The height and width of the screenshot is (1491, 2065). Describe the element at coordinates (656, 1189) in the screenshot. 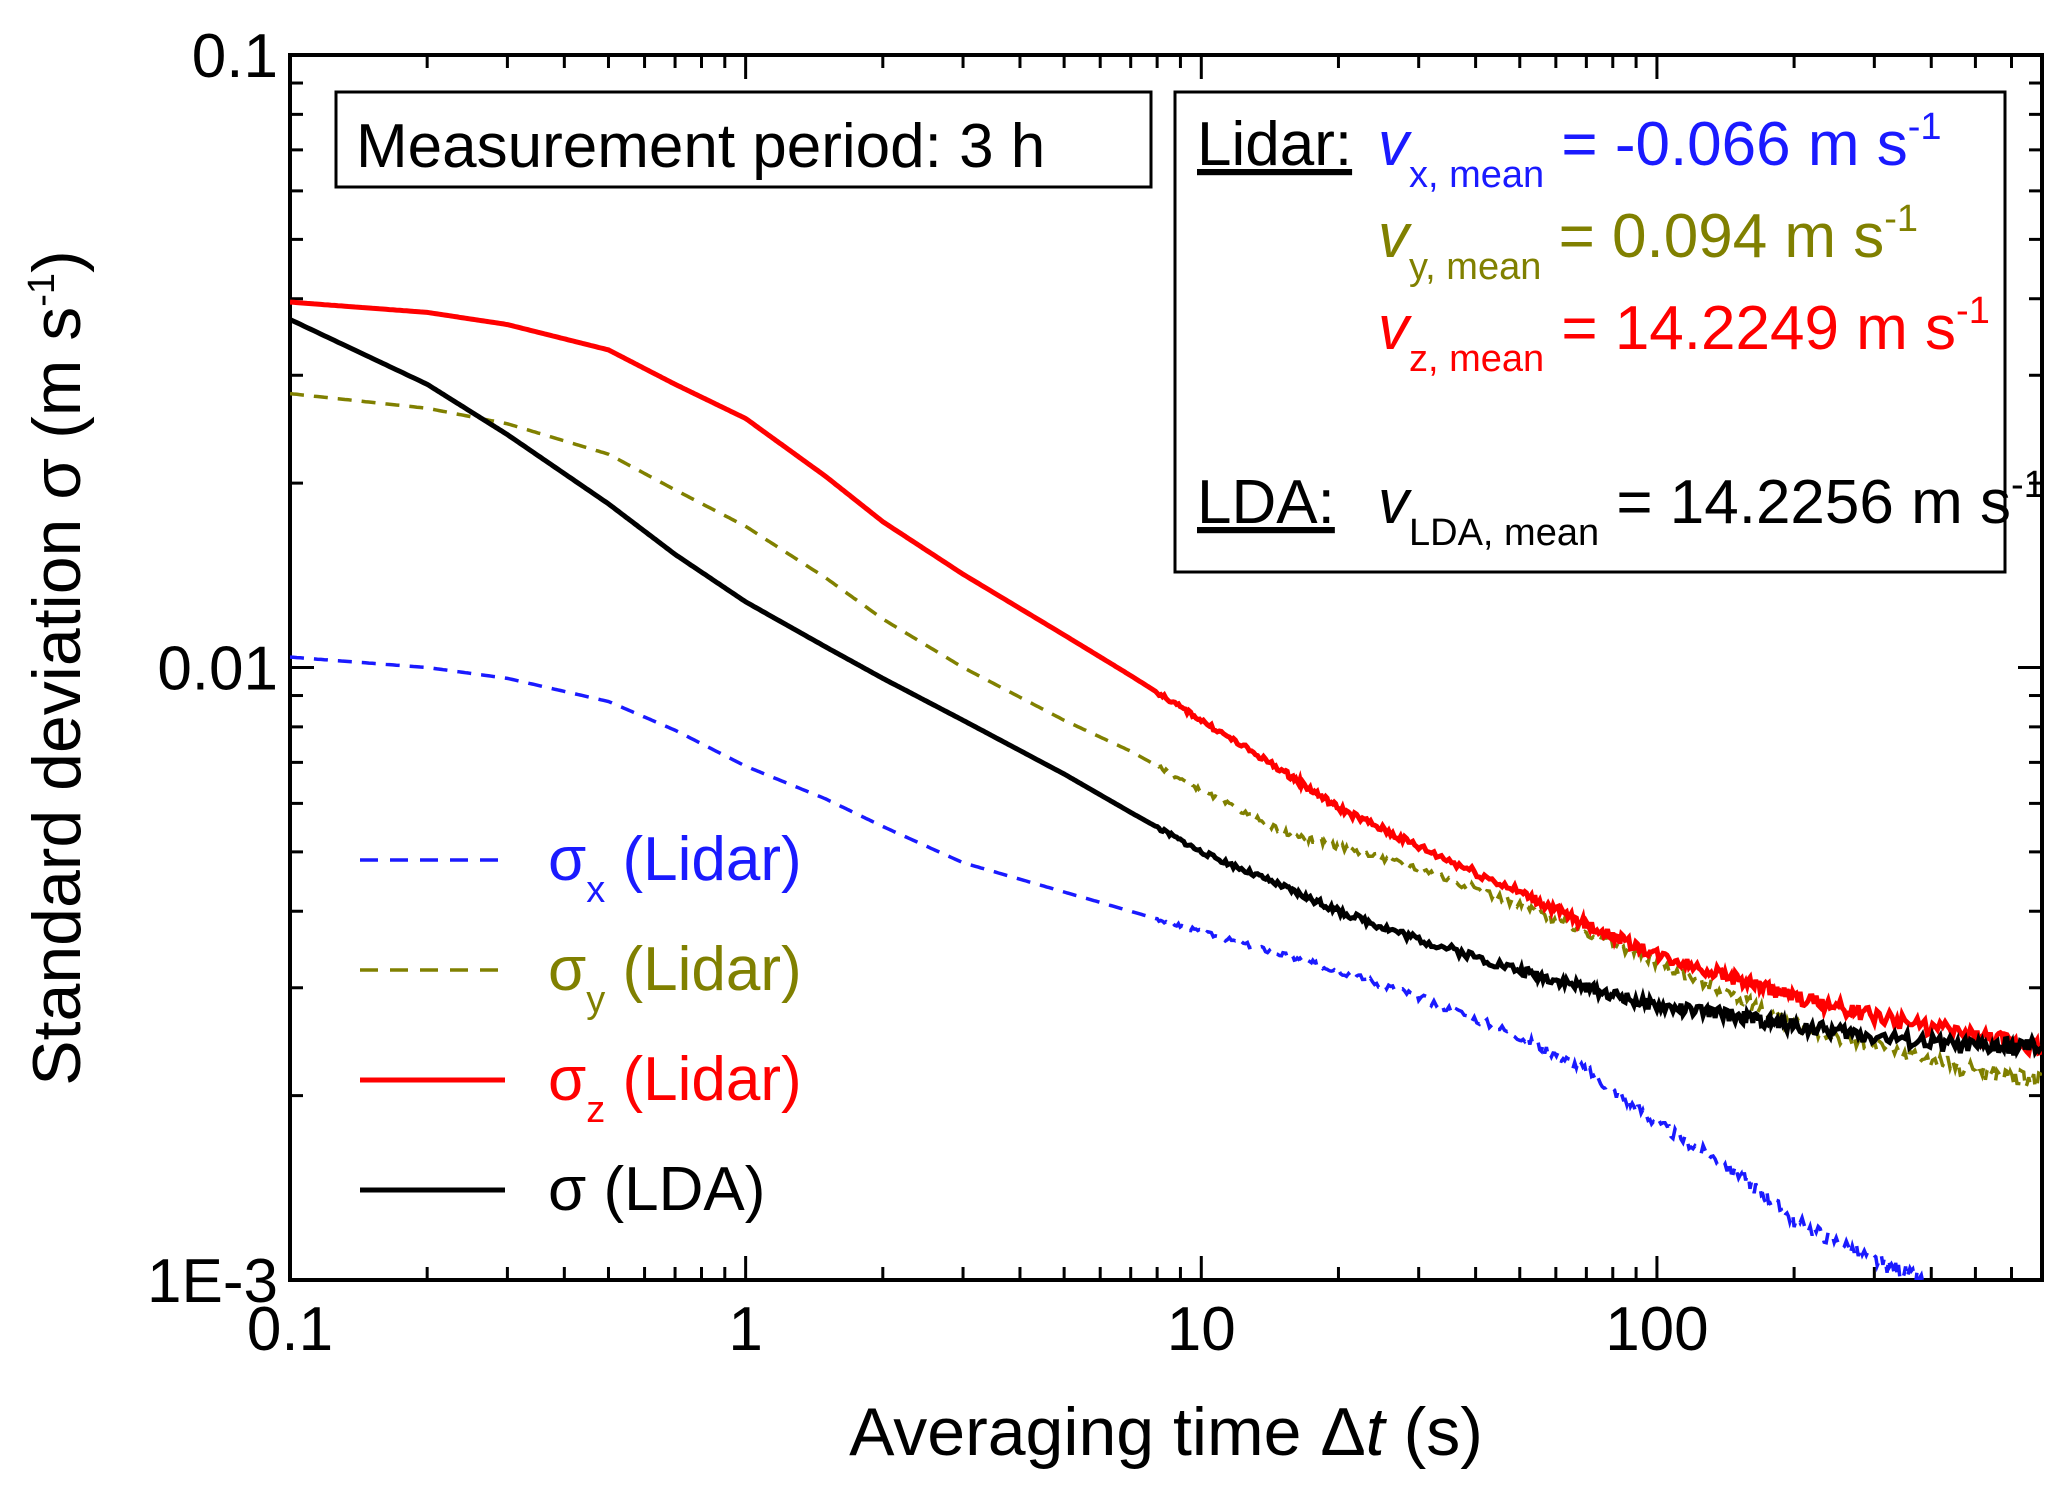

I see `legend-label-sl: σ (LDA)` at that location.